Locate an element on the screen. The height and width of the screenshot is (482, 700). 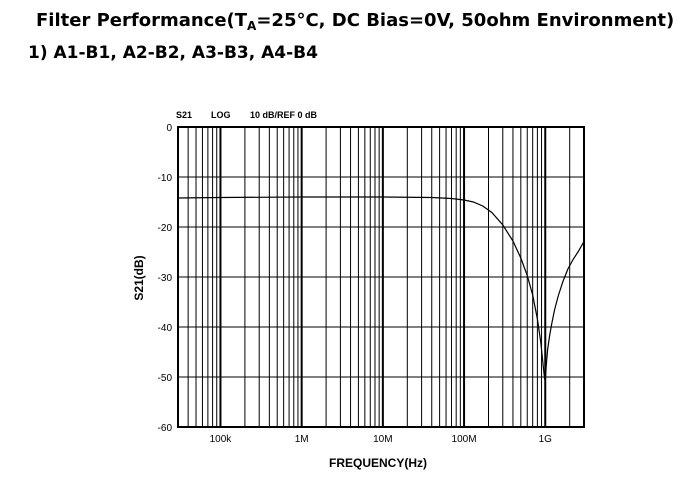
heading-suffix: =25°C, DC Bias=0V, 50ohm Environment) is located at coordinates (465, 20).